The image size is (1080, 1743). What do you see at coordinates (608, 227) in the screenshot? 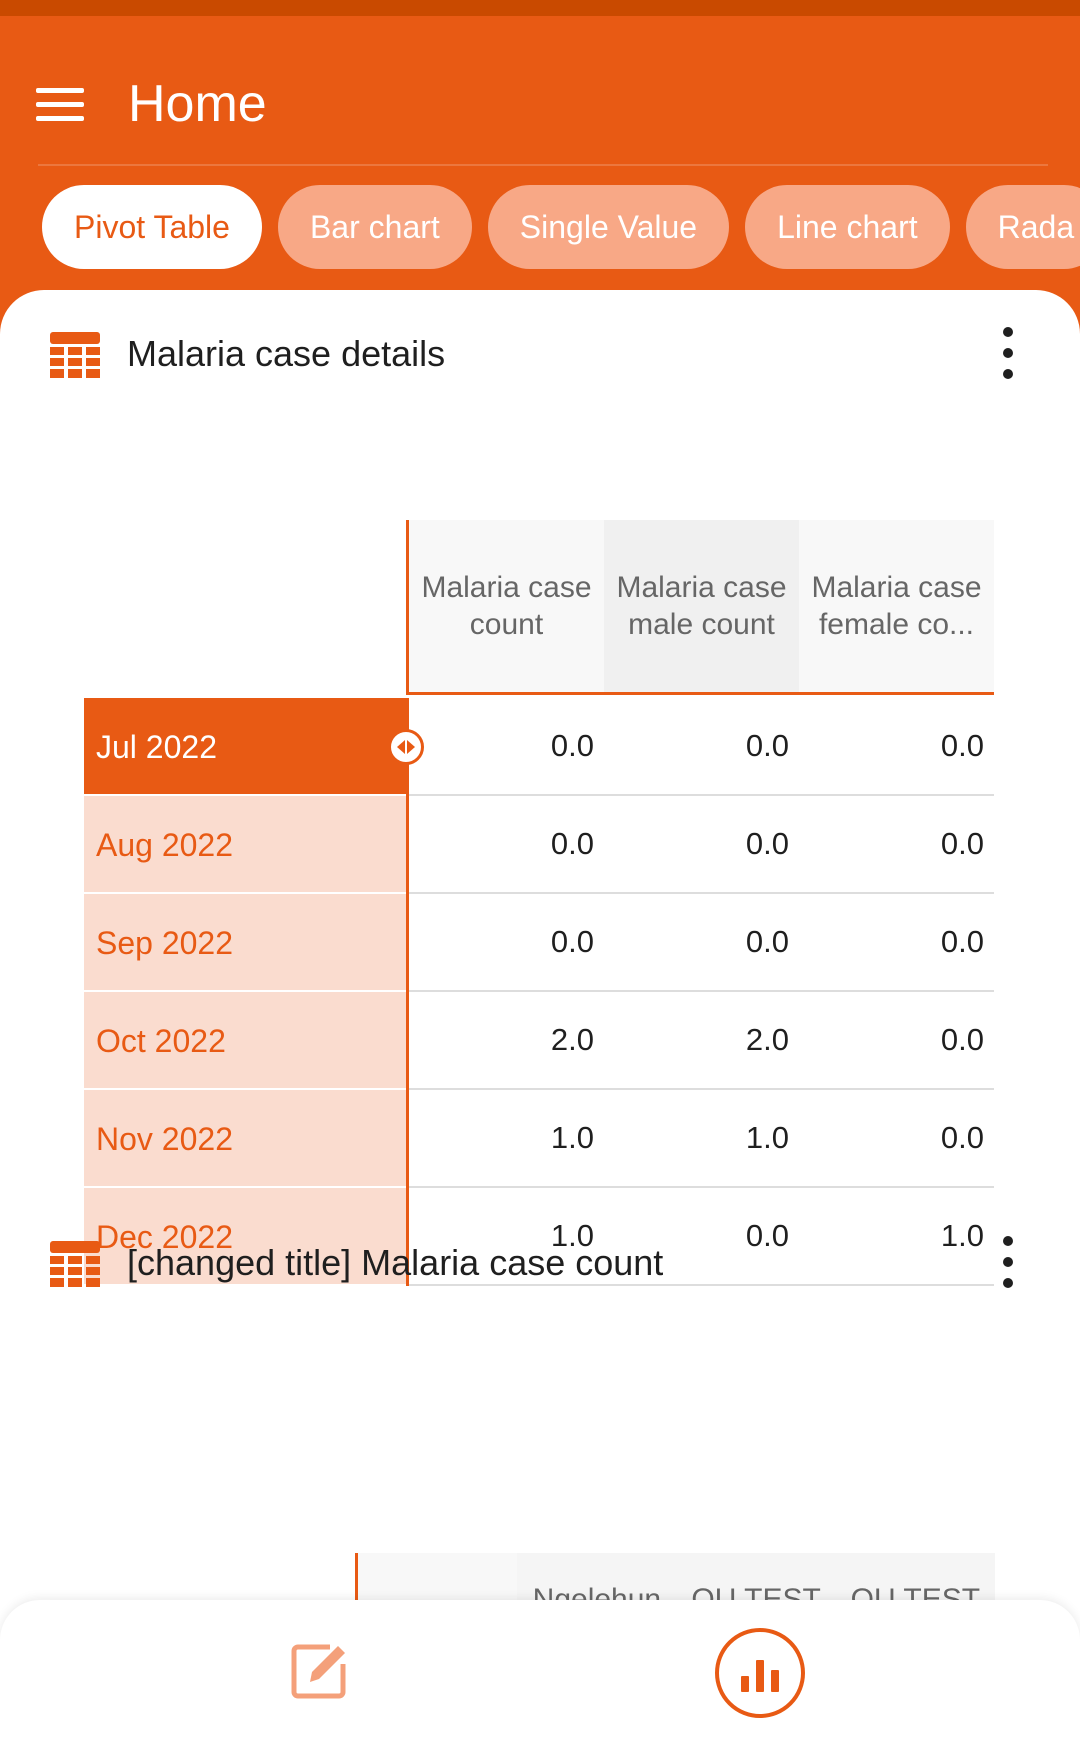
I see `chip-single-value: Single Value` at bounding box center [608, 227].